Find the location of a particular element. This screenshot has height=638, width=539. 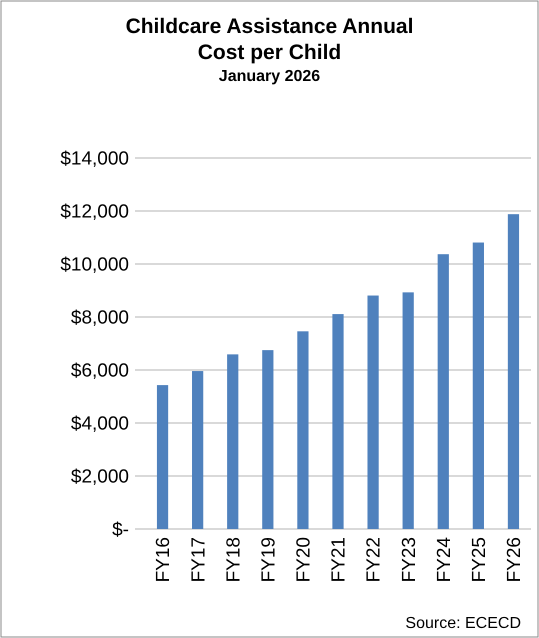

y-tick-label: $14,000 is located at coordinates (94, 159).